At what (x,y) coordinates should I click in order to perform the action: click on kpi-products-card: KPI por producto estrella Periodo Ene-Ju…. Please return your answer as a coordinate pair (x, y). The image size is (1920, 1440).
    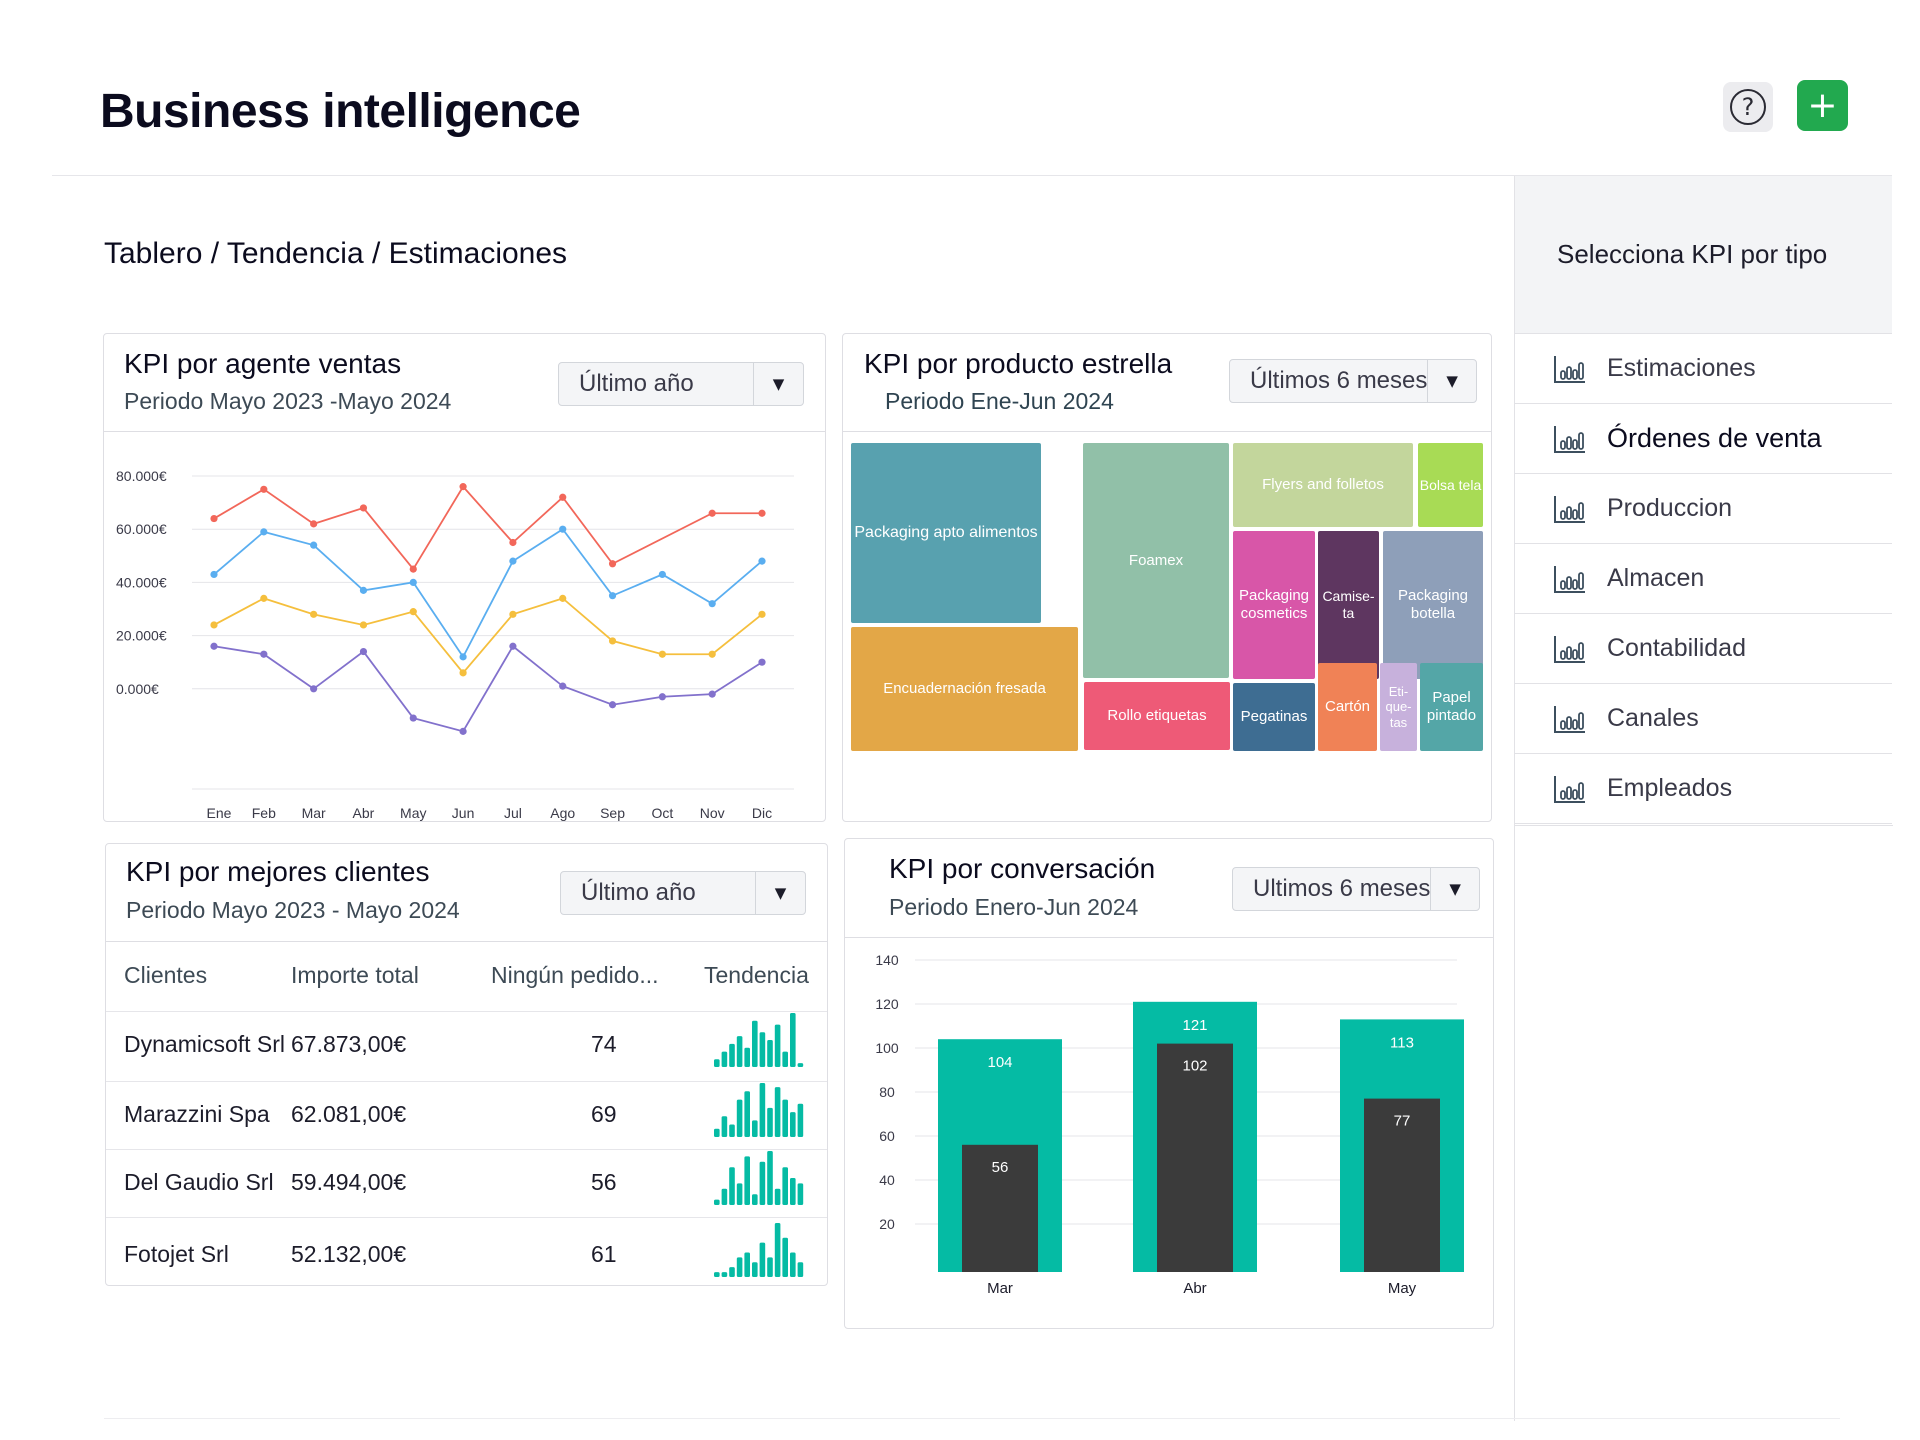
    Looking at the image, I should click on (1167, 577).